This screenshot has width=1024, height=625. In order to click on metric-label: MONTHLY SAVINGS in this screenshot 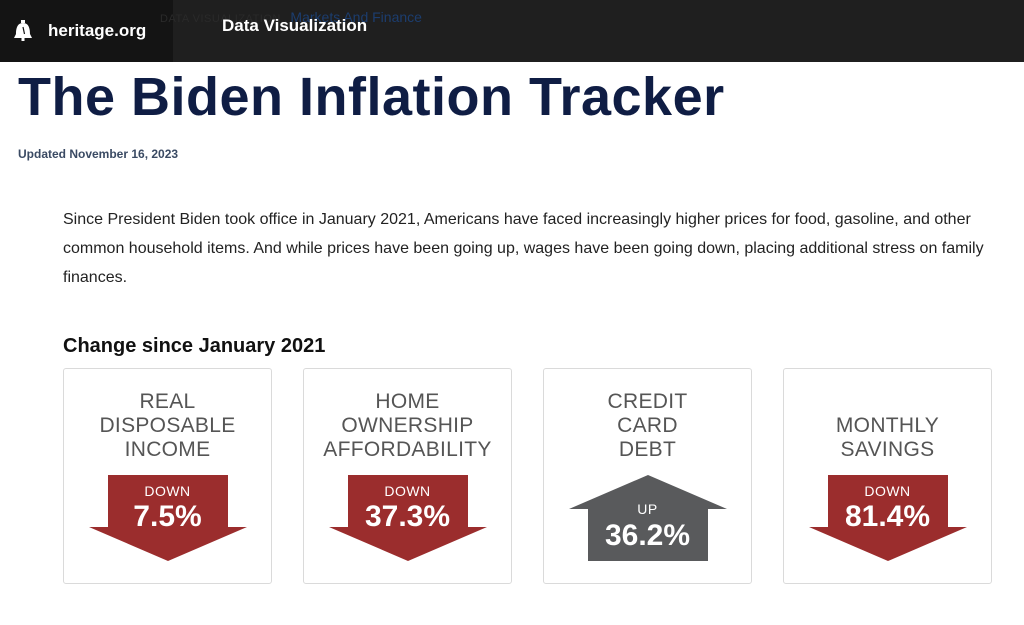, I will do `click(887, 438)`.